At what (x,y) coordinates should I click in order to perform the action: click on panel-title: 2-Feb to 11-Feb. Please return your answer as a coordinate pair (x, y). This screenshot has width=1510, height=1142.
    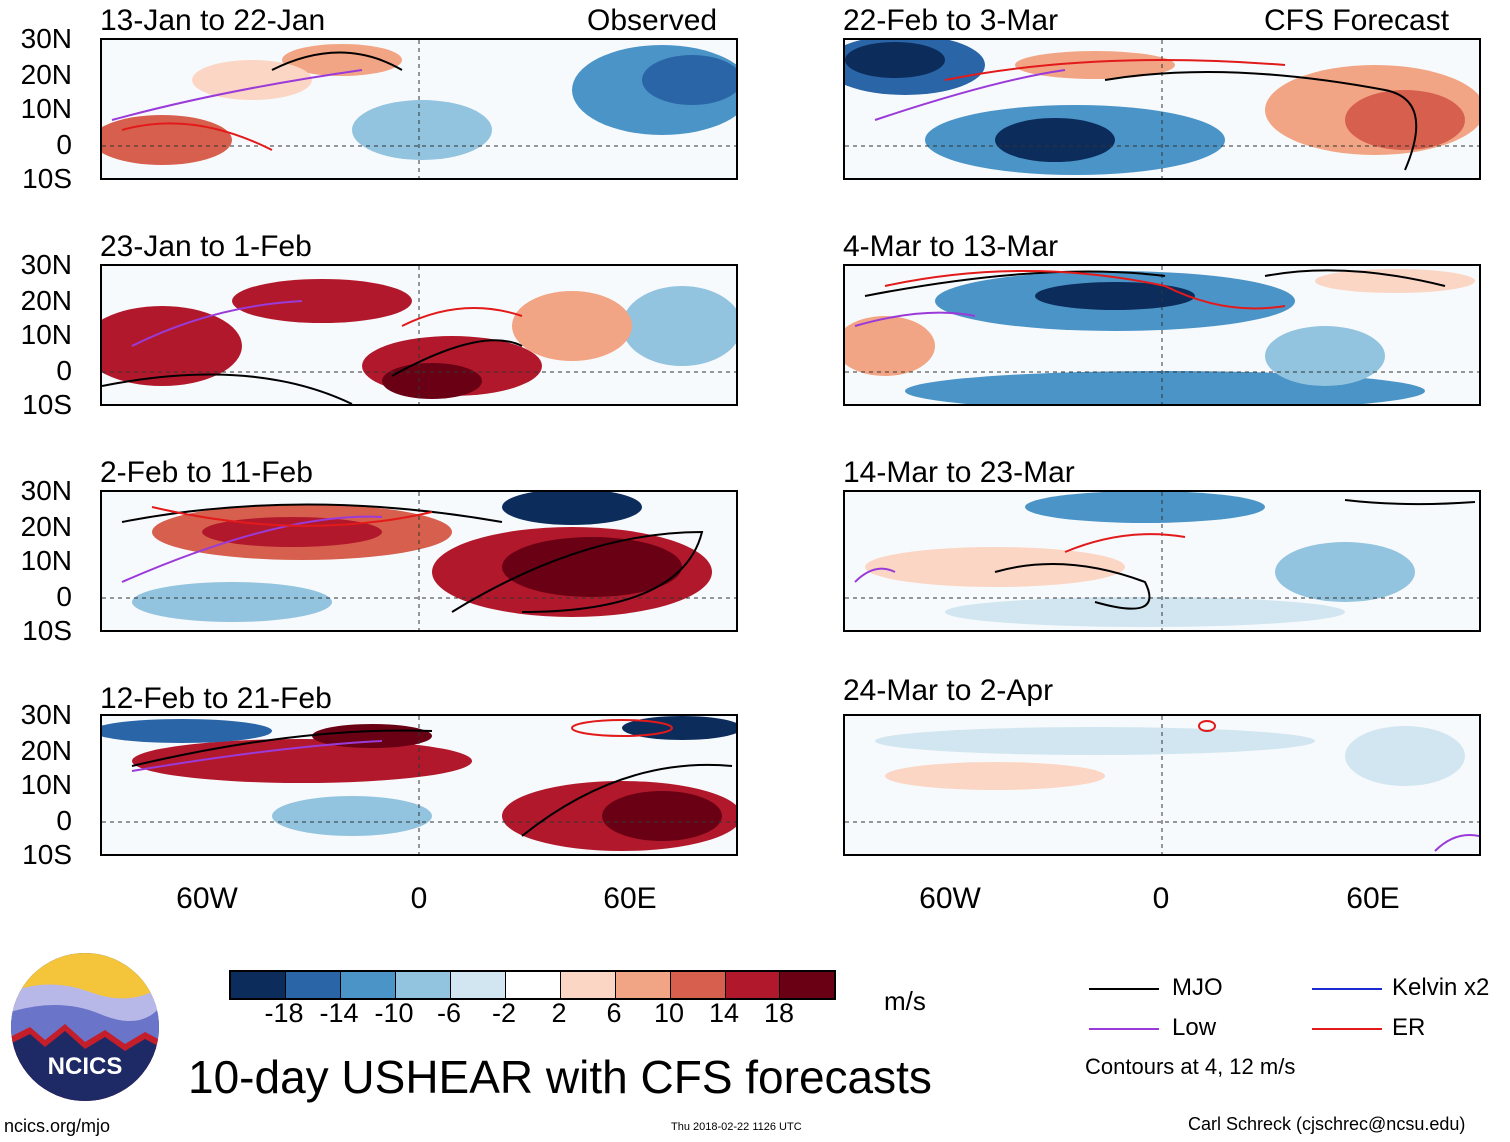
    Looking at the image, I should click on (206, 472).